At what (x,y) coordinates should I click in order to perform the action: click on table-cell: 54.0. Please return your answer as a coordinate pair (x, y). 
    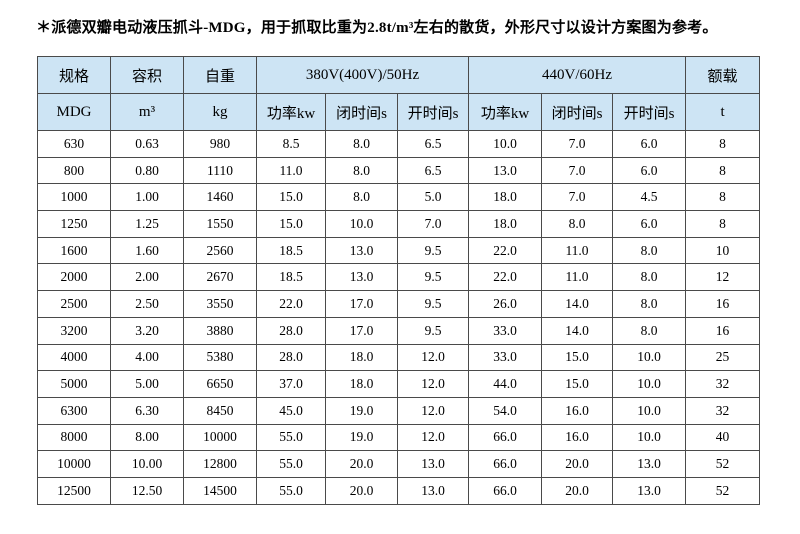
    Looking at the image, I should click on (505, 410).